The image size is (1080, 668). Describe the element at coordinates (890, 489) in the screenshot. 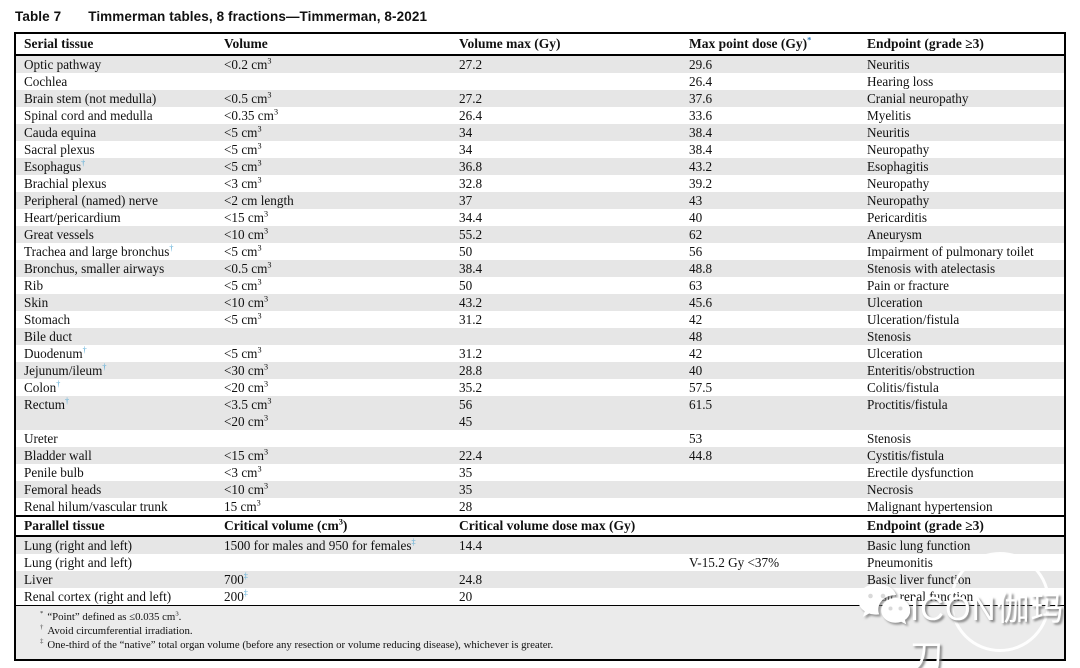

I see `cell-endpoint: Necrosis` at that location.